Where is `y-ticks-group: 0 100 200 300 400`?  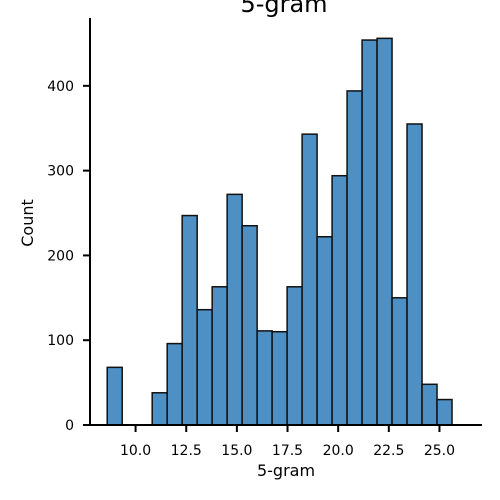
y-ticks-group: 0 100 200 300 400 is located at coordinates (68, 256).